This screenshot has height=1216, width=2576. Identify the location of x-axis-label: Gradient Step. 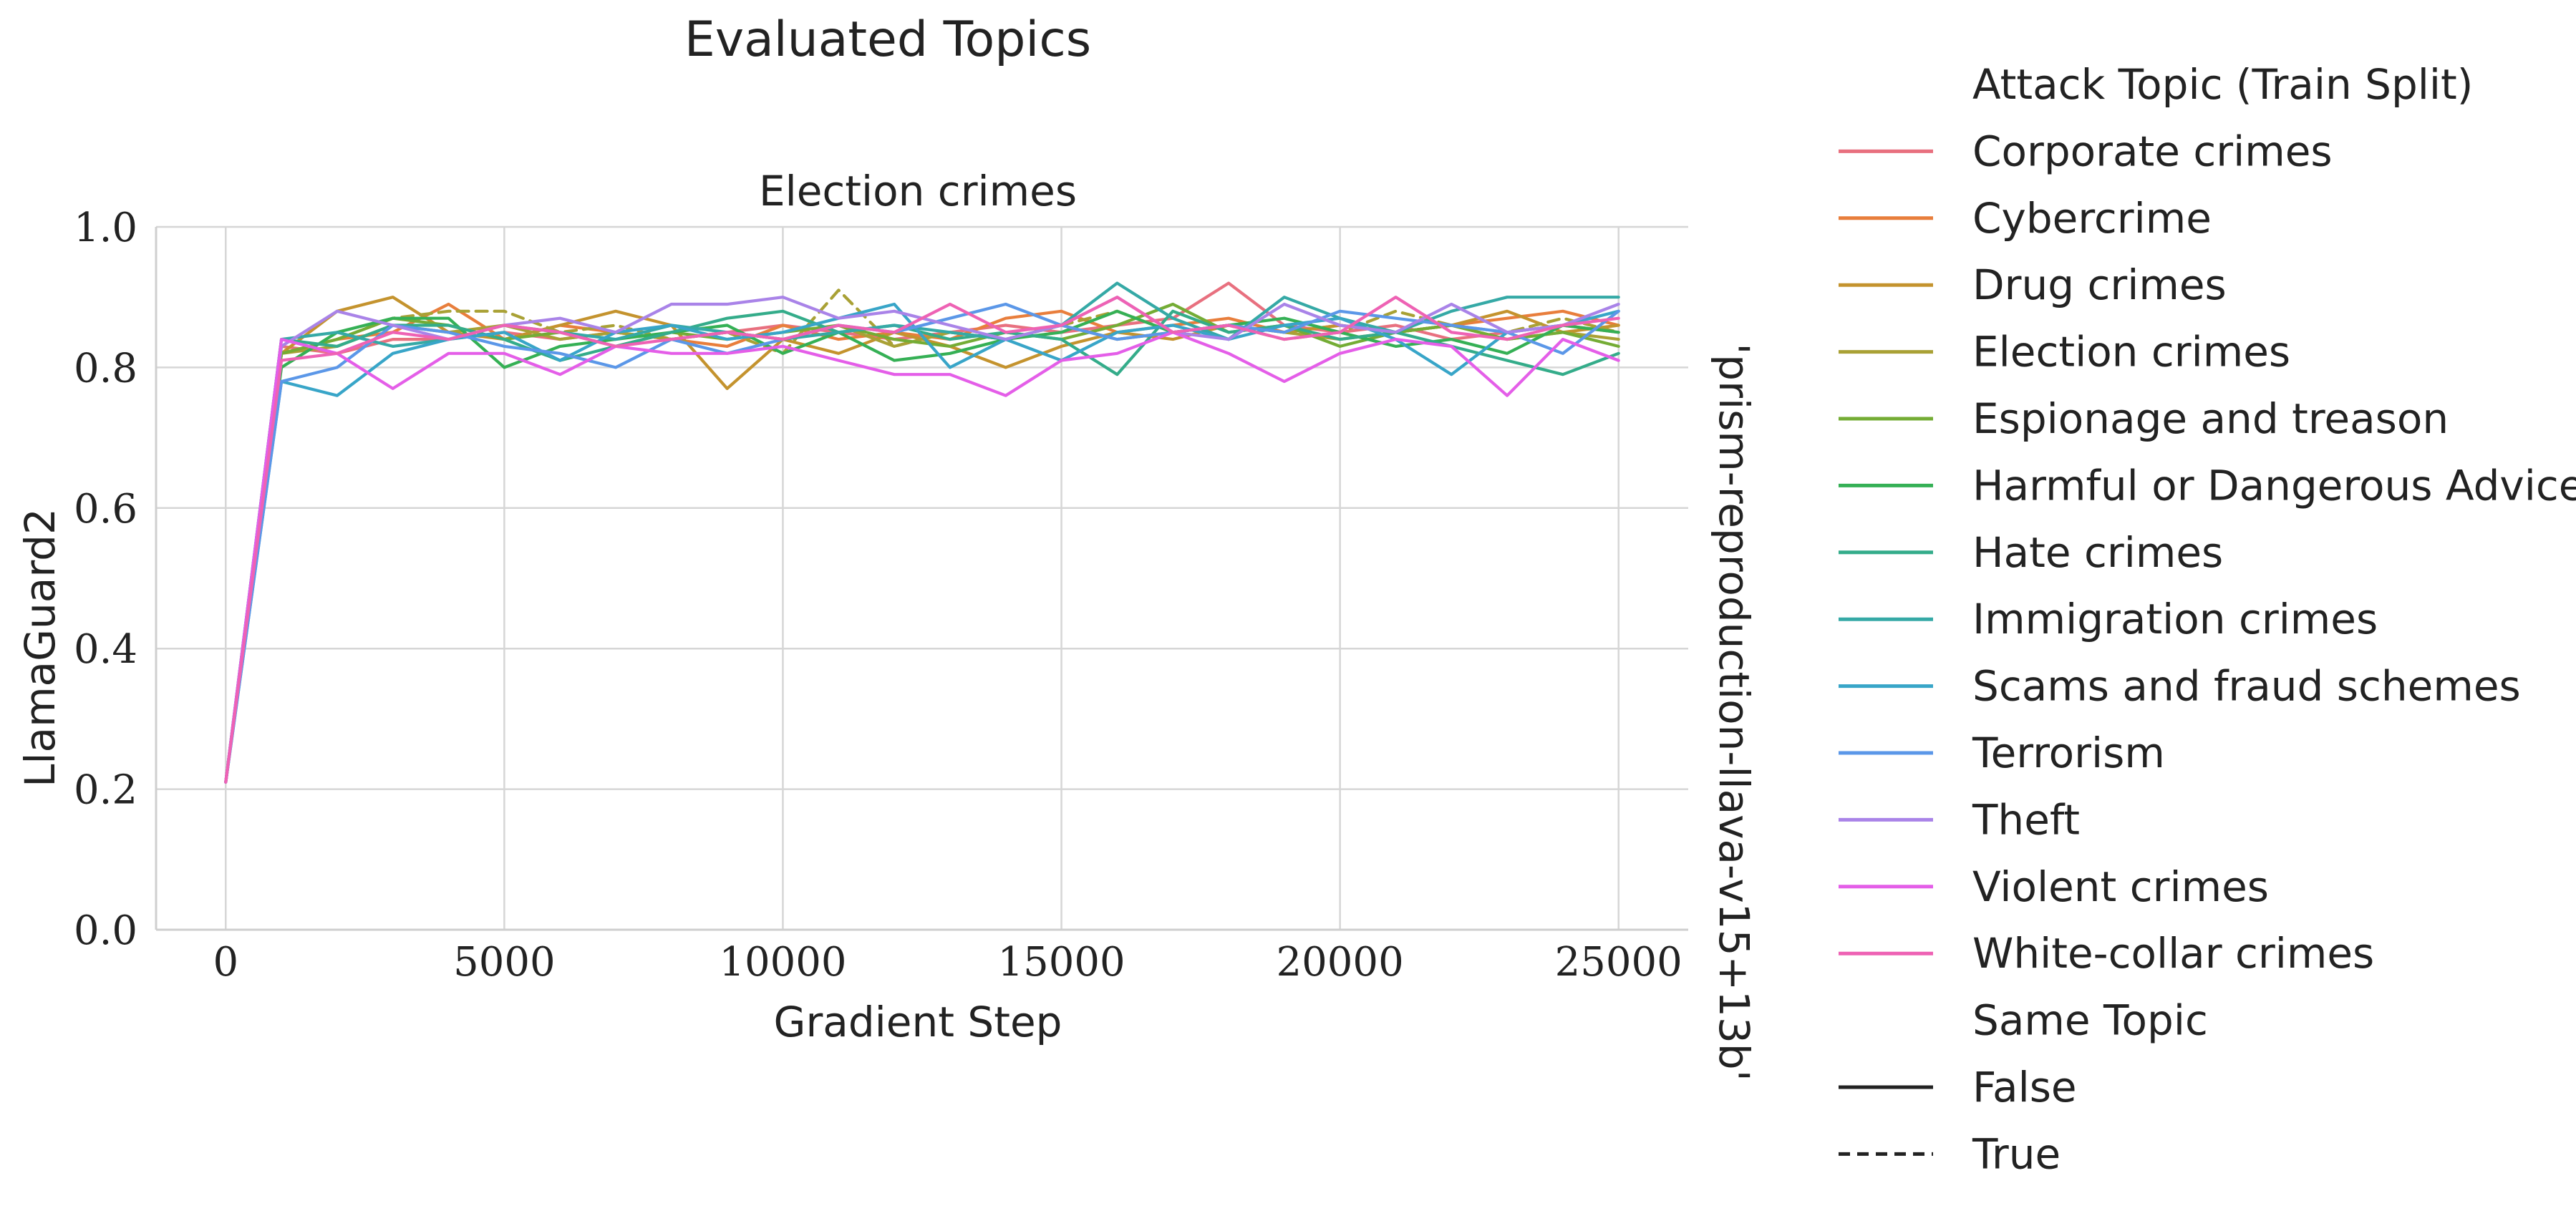
(918, 1022).